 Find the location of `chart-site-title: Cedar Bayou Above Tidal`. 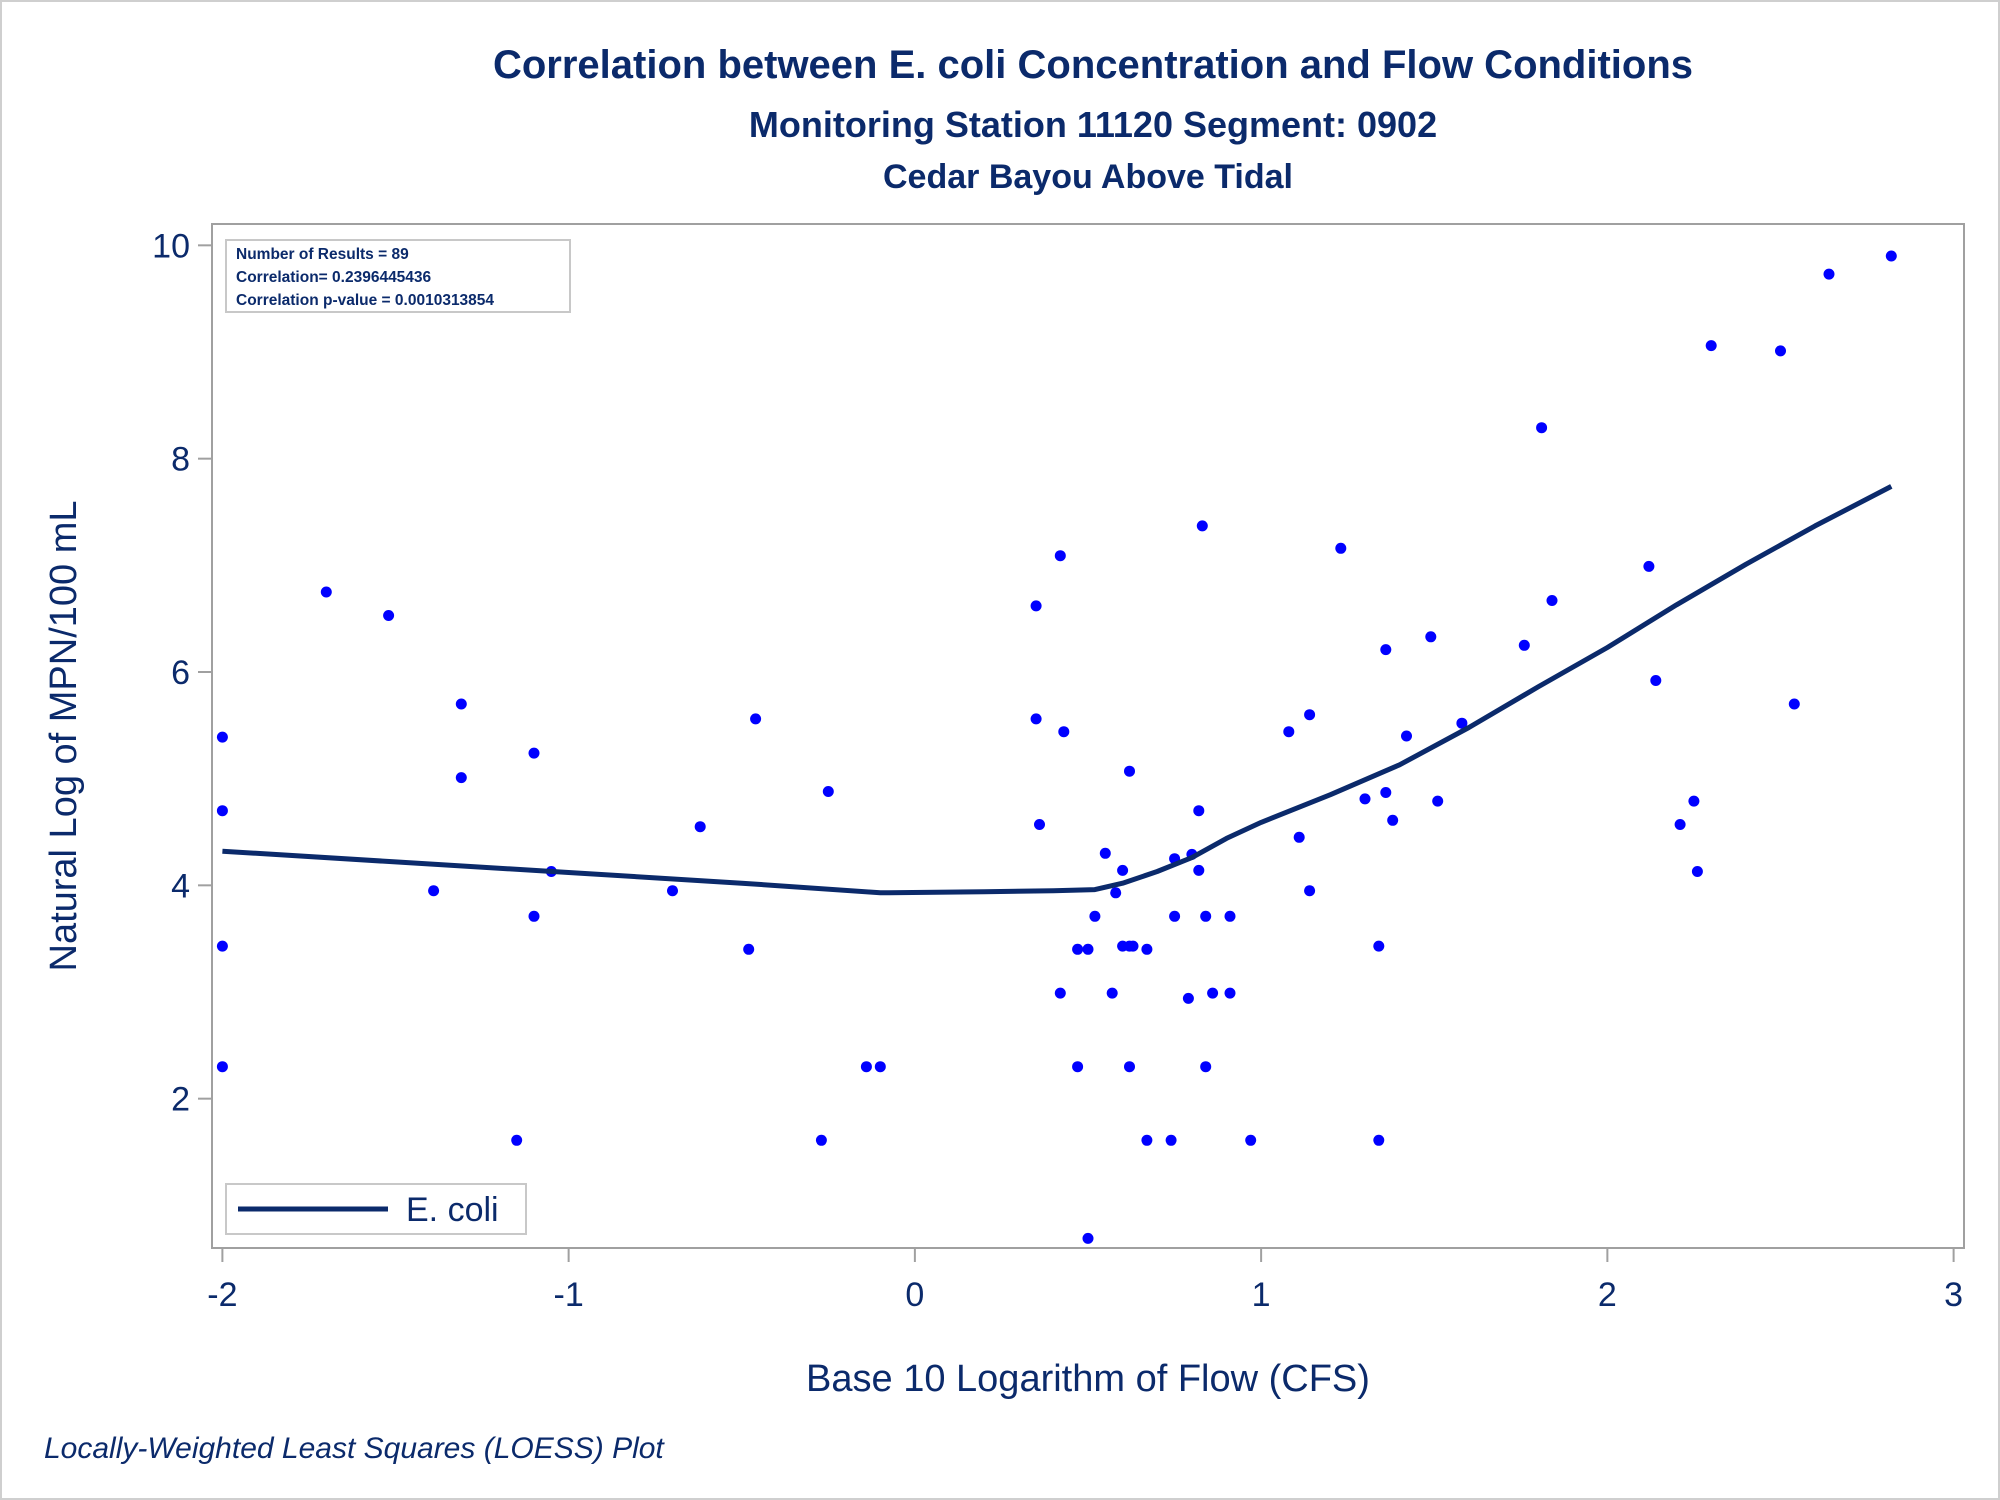

chart-site-title: Cedar Bayou Above Tidal is located at coordinates (1088, 177).